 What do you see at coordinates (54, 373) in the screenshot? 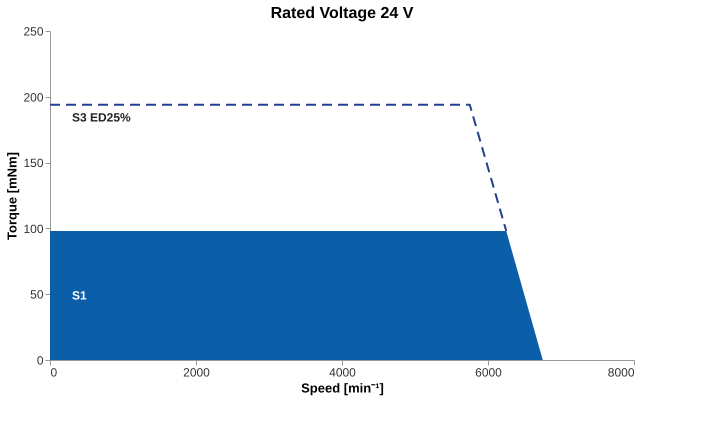
I see `x-tick-label: 0` at bounding box center [54, 373].